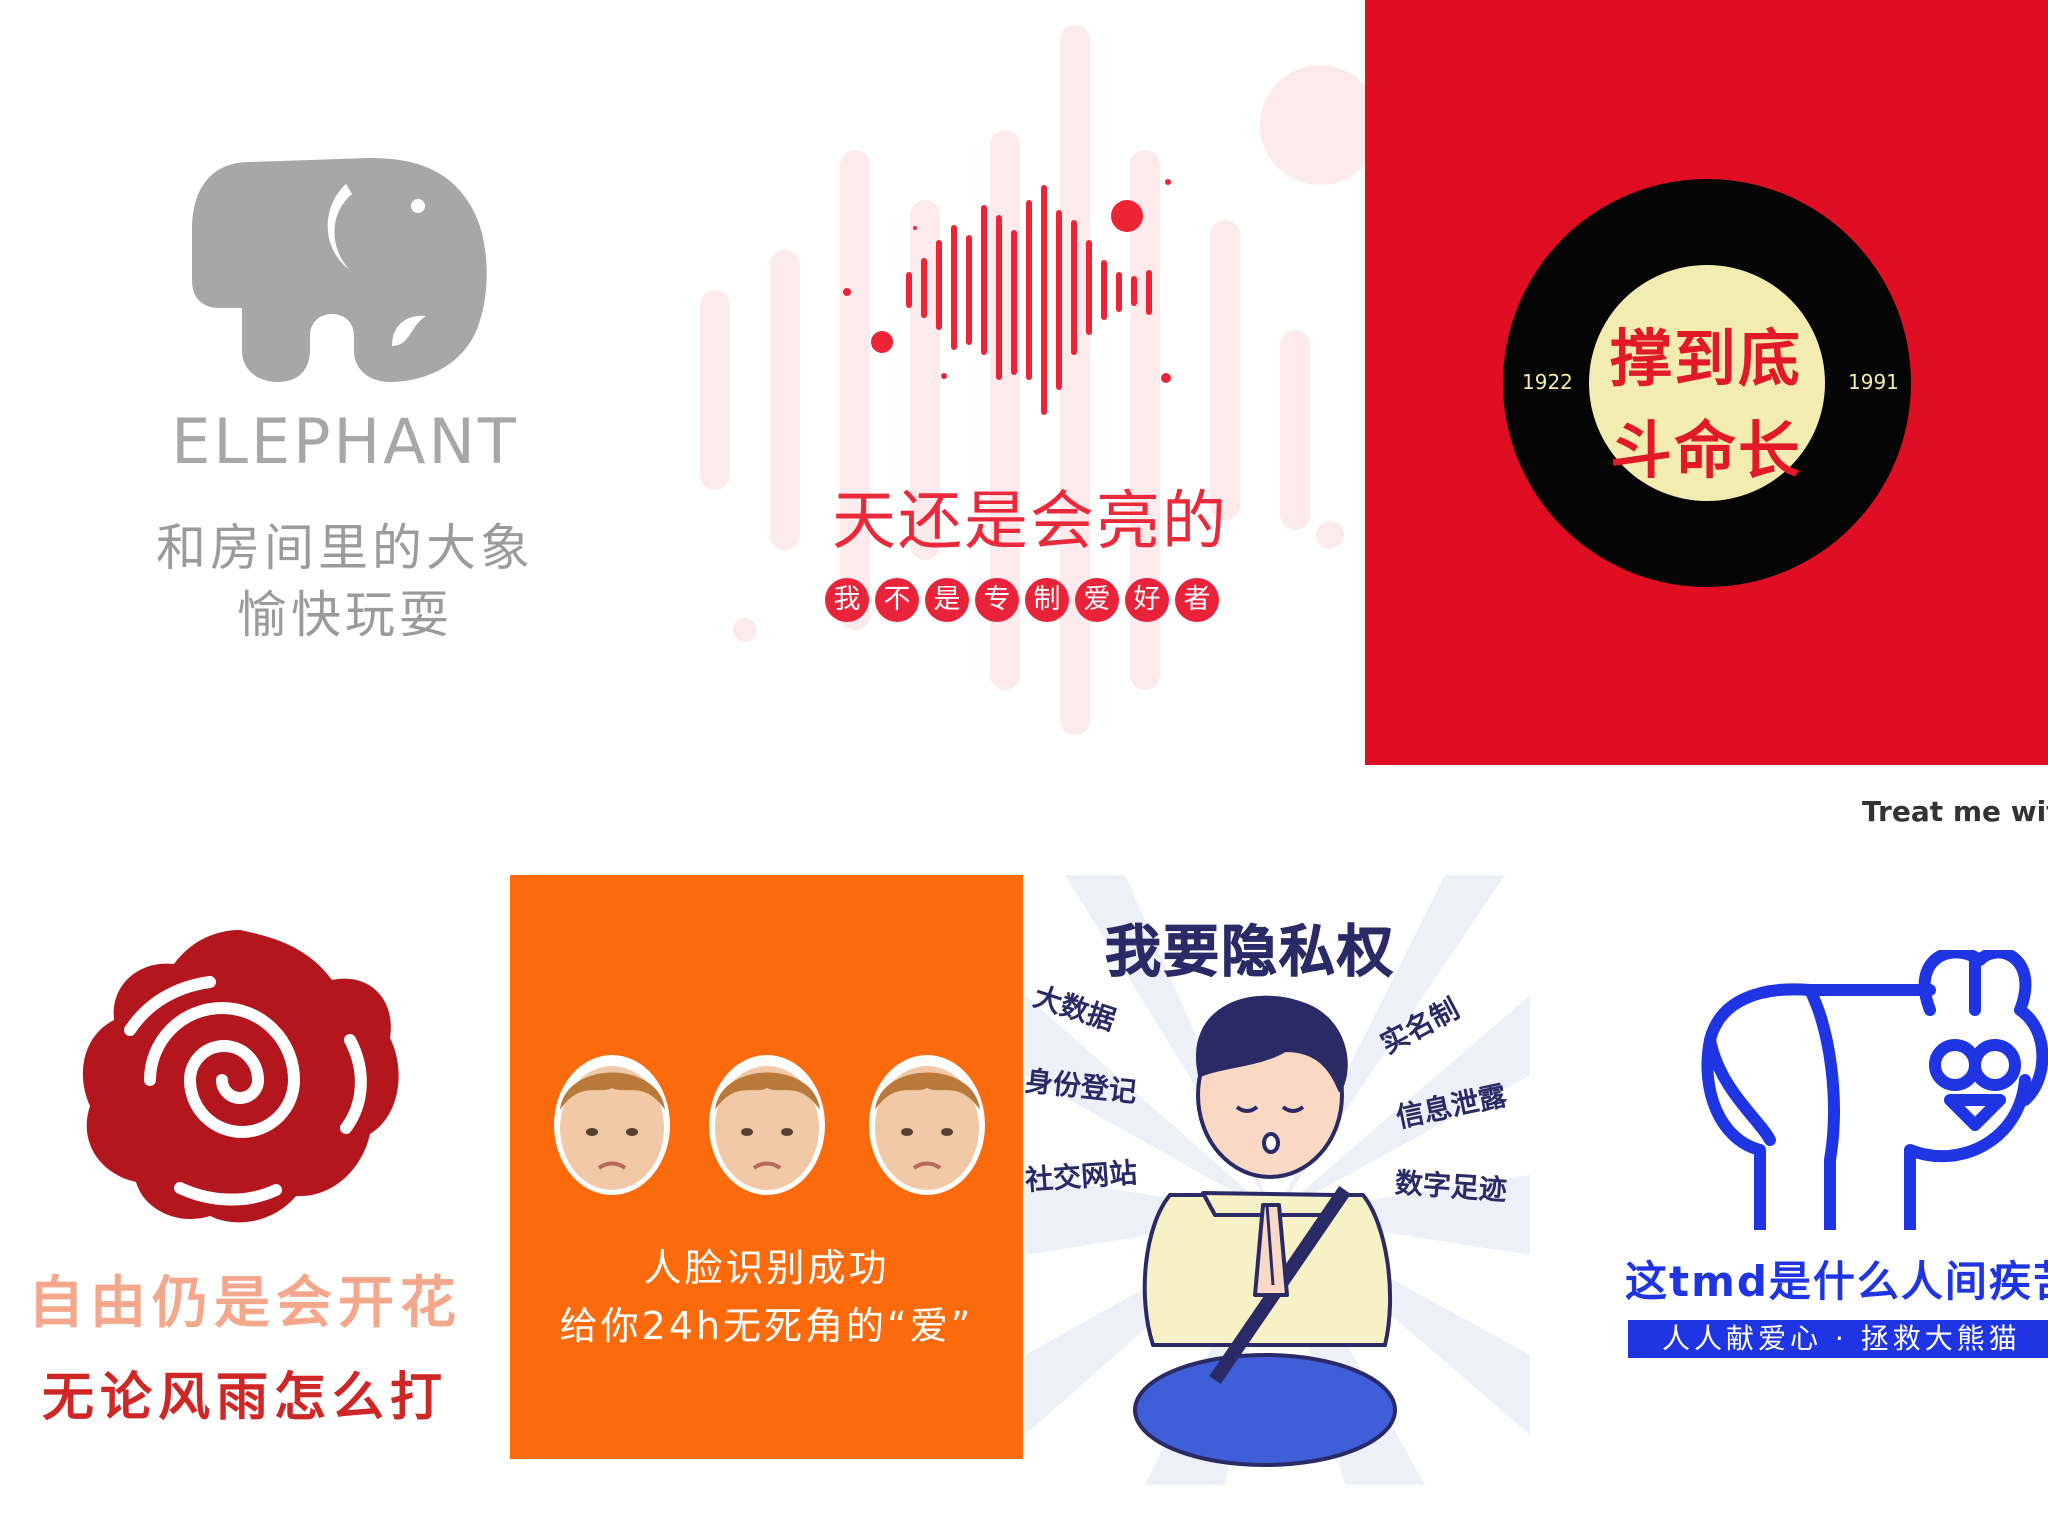 Image resolution: width=2048 pixels, height=1534 pixels. I want to click on elephant-title: ELEPHANT, so click(345, 441).